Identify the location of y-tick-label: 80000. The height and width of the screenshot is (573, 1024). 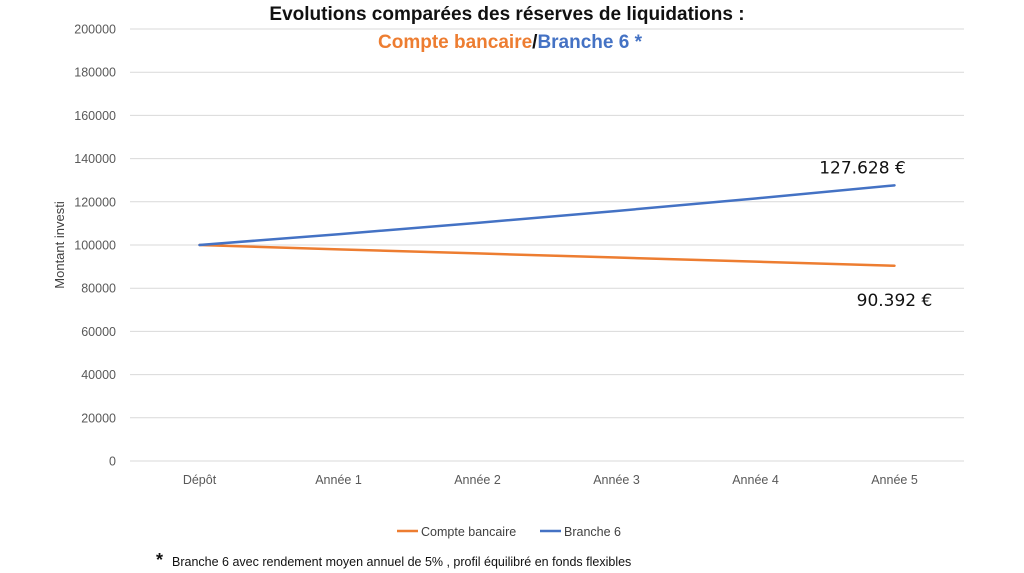
(98, 289).